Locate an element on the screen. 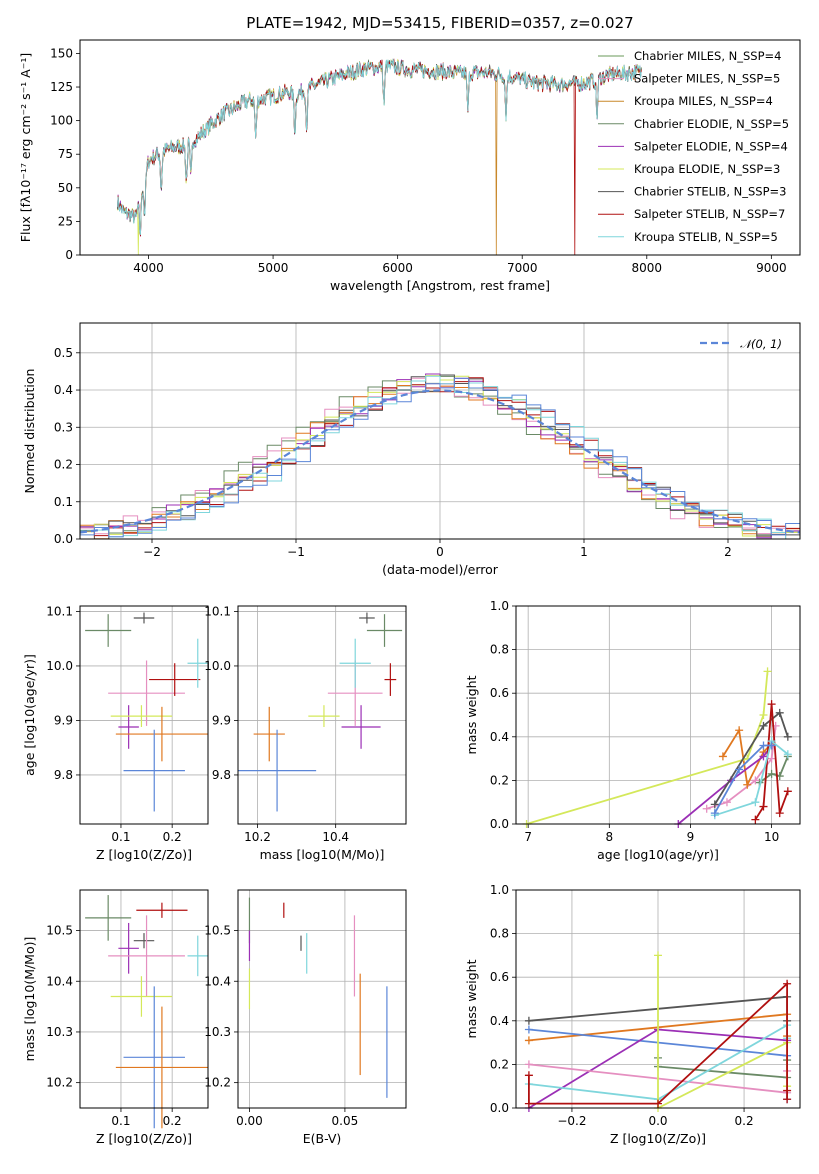 This screenshot has height=1174, width=819. y-axis-label: Flux [fλ10⁻¹⁷ erg cm⁻² s⁻¹ A⁻¹] is located at coordinates (25, 147).